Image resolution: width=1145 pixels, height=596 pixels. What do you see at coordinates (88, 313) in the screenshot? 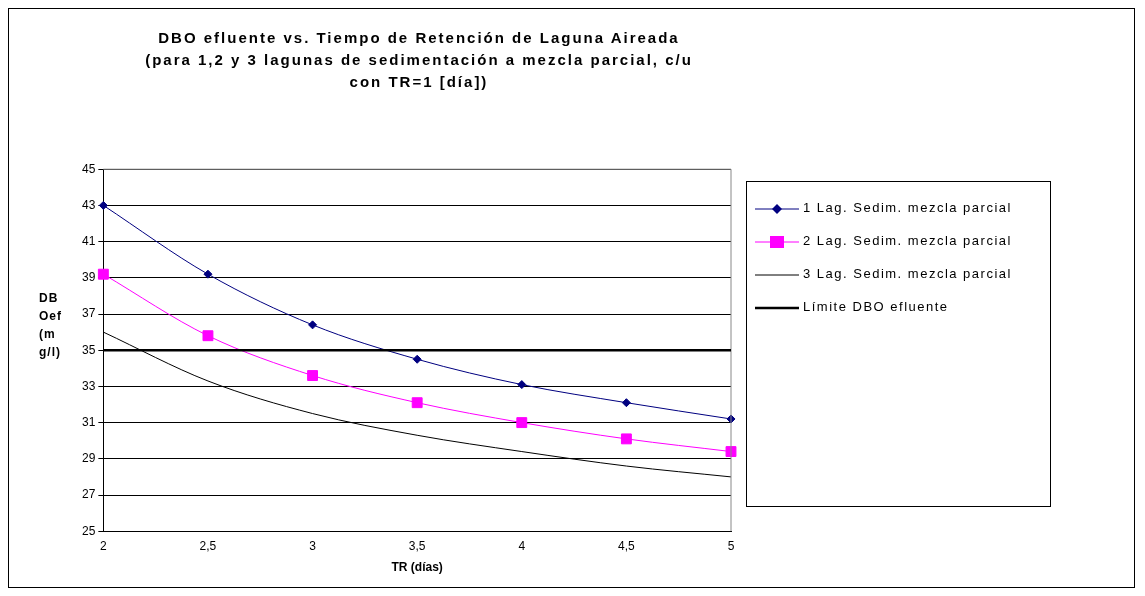
I see `y-tick-label: 37` at bounding box center [88, 313].